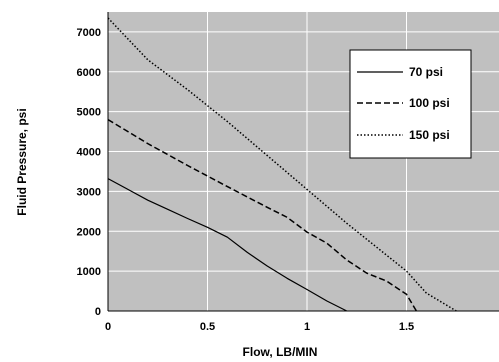 The width and height of the screenshot is (499, 362). What do you see at coordinates (429, 135) in the screenshot?
I see `legend-label-150-psi: 150 psi` at bounding box center [429, 135].